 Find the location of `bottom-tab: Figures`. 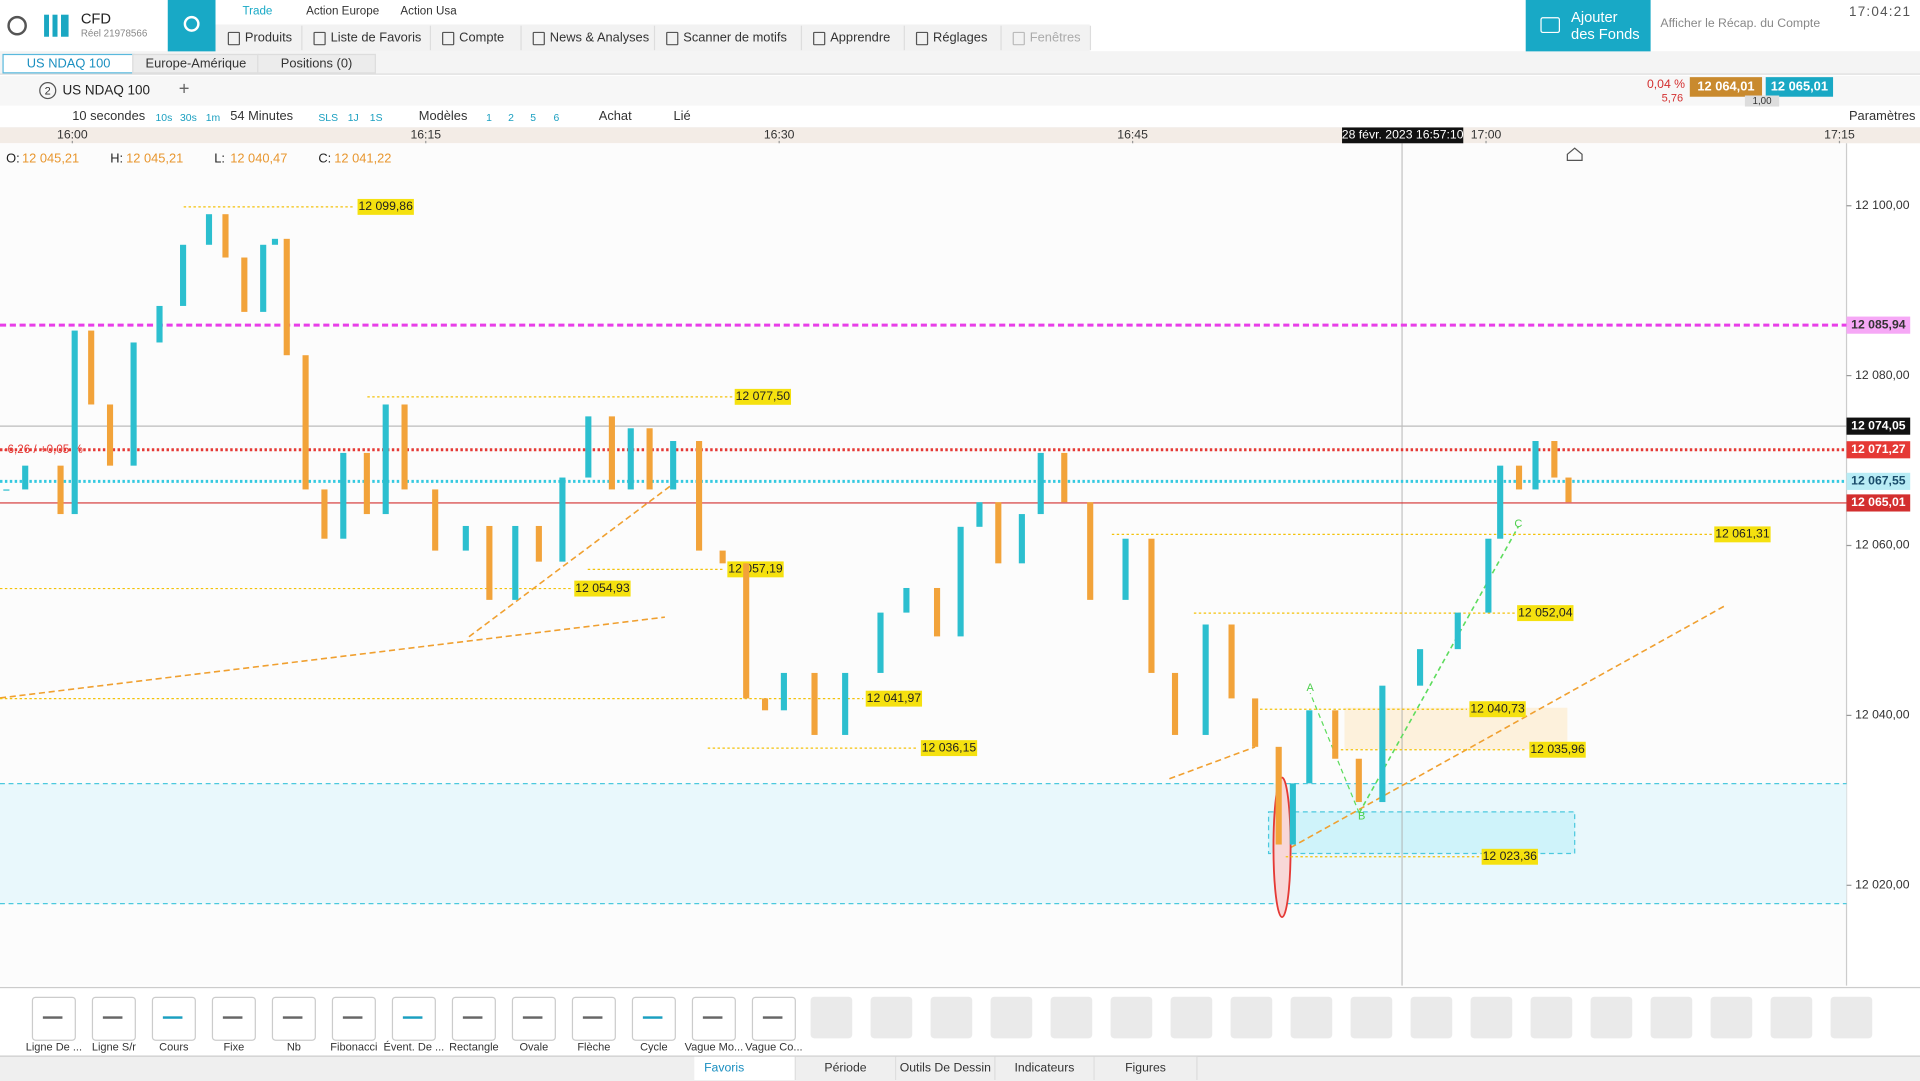

bottom-tab: Figures is located at coordinates (1146, 1068).